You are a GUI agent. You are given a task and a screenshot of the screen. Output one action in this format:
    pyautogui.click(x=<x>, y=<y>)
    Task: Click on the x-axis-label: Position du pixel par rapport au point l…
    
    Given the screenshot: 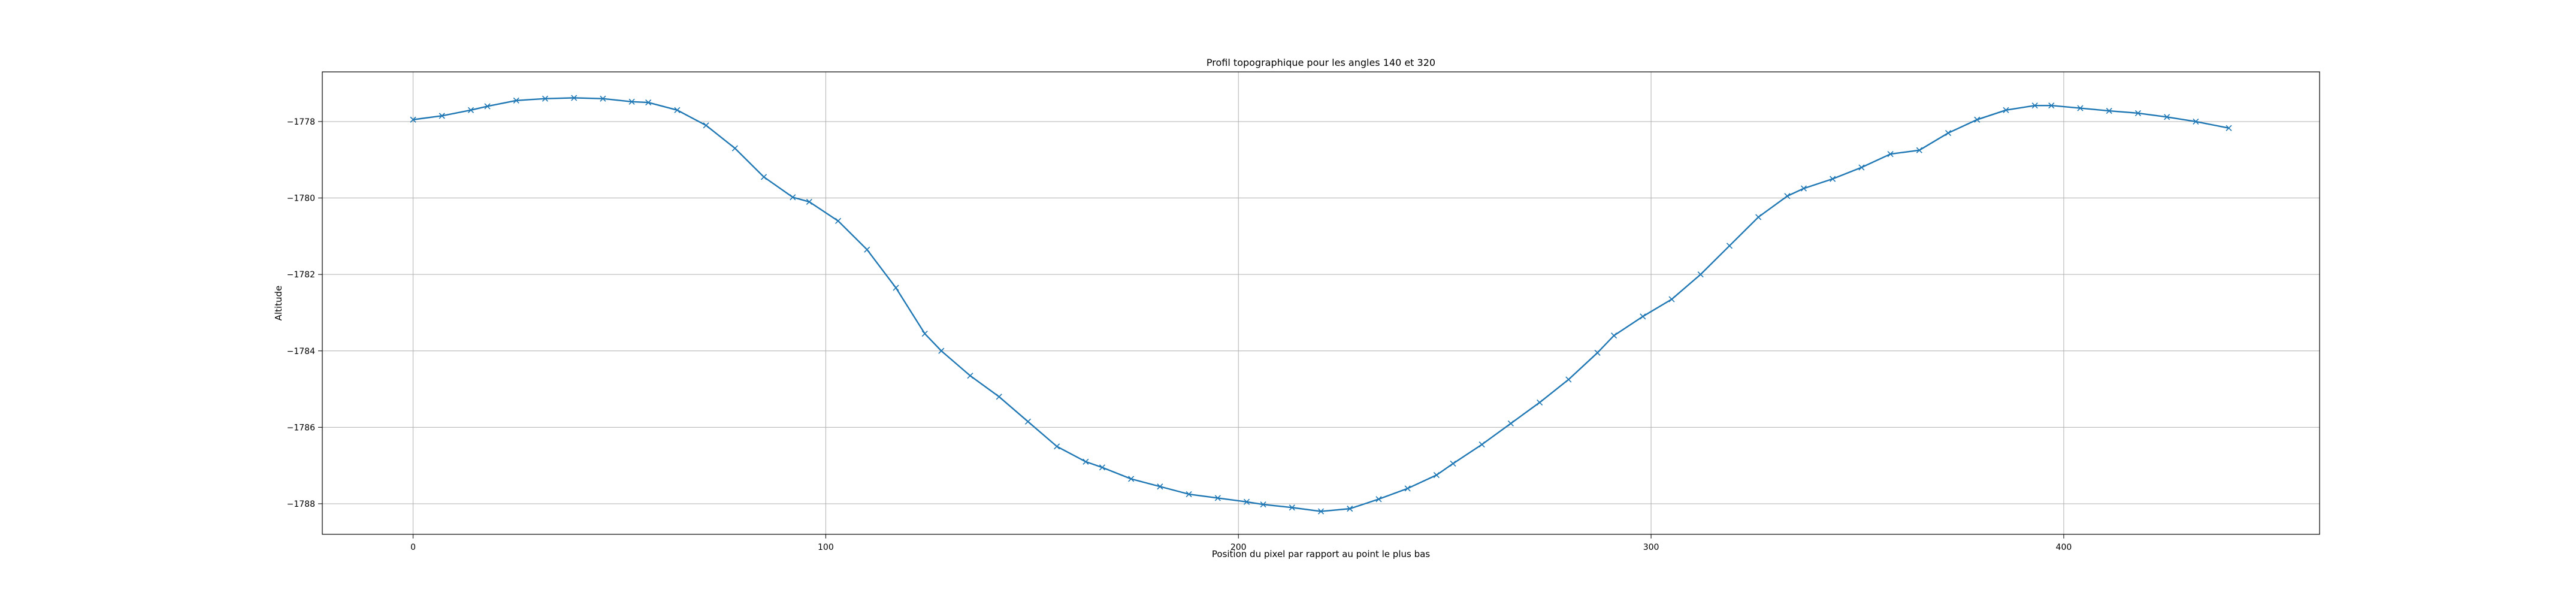 What is the action you would take?
    pyautogui.click(x=1321, y=554)
    